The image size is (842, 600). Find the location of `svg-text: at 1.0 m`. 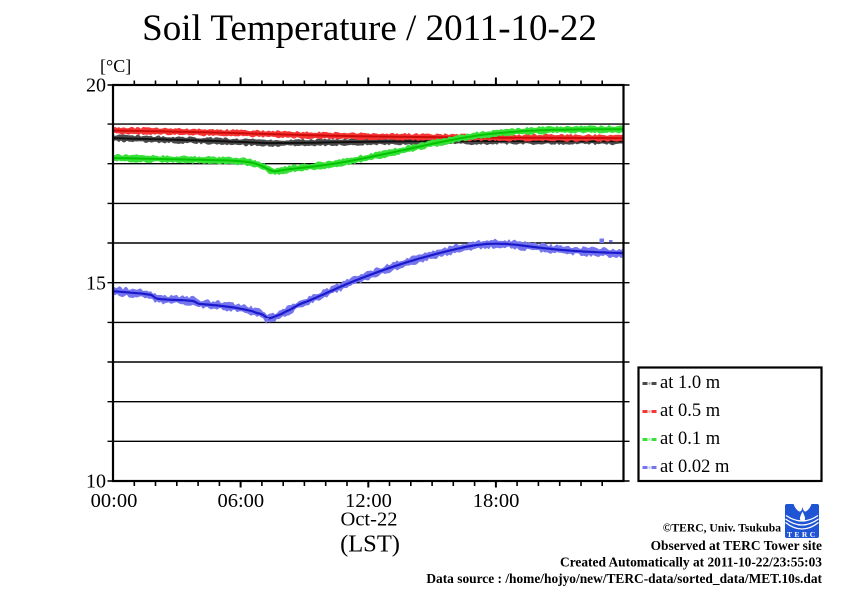

svg-text: at 1.0 m is located at coordinates (690, 383).